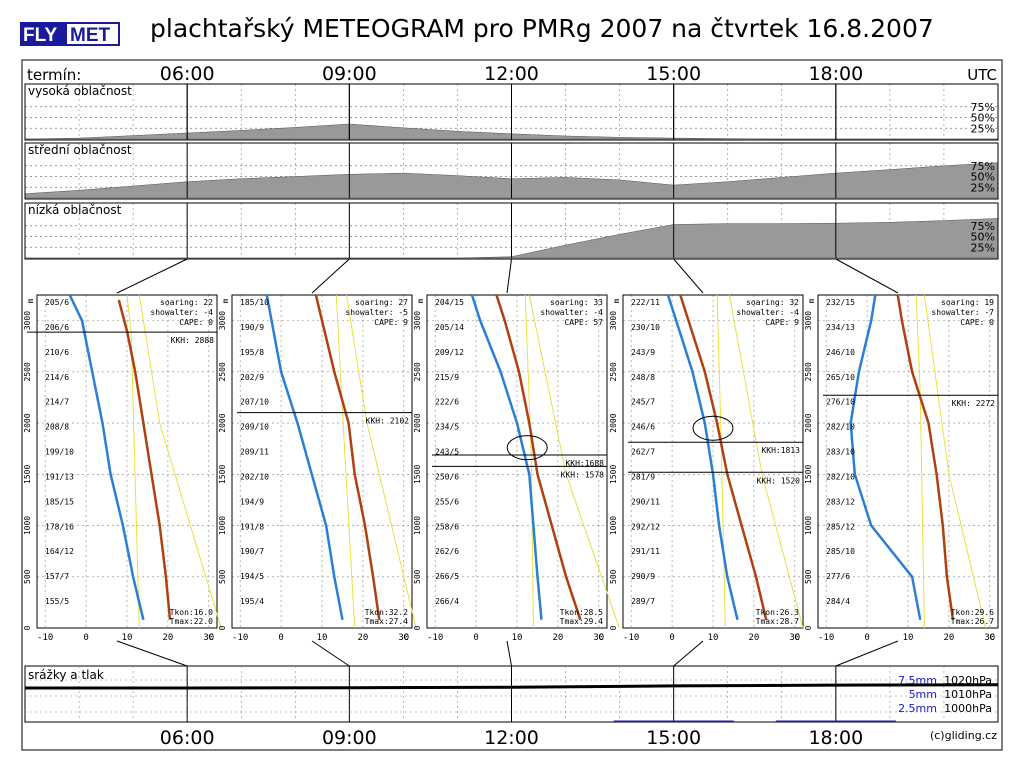 This screenshot has width=1024, height=768. What do you see at coordinates (973, 621) in the screenshot?
I see `tmax-label: Tmax:26.7` at bounding box center [973, 621].